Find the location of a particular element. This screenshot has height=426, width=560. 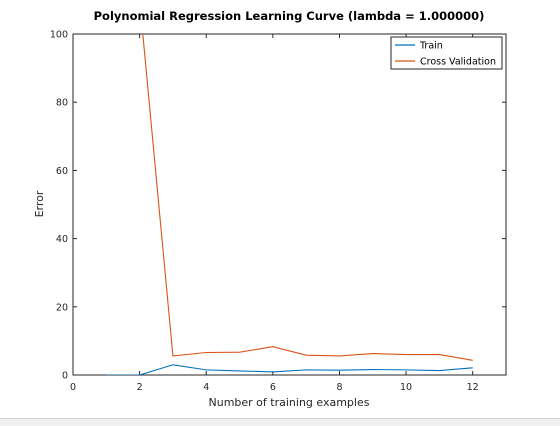

x-tick-label-6: 12 is located at coordinates (473, 387).